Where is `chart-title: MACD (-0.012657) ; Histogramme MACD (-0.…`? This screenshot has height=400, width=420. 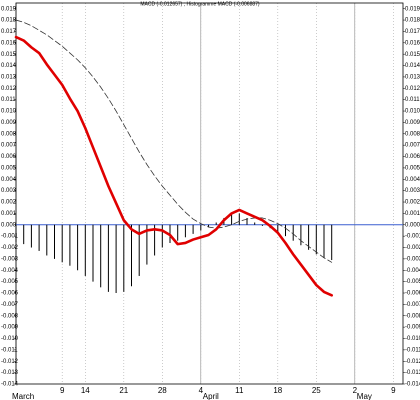
chart-title: MACD (-0.012657) ; Histogramme MACD (-0.… is located at coordinates (200, 4).